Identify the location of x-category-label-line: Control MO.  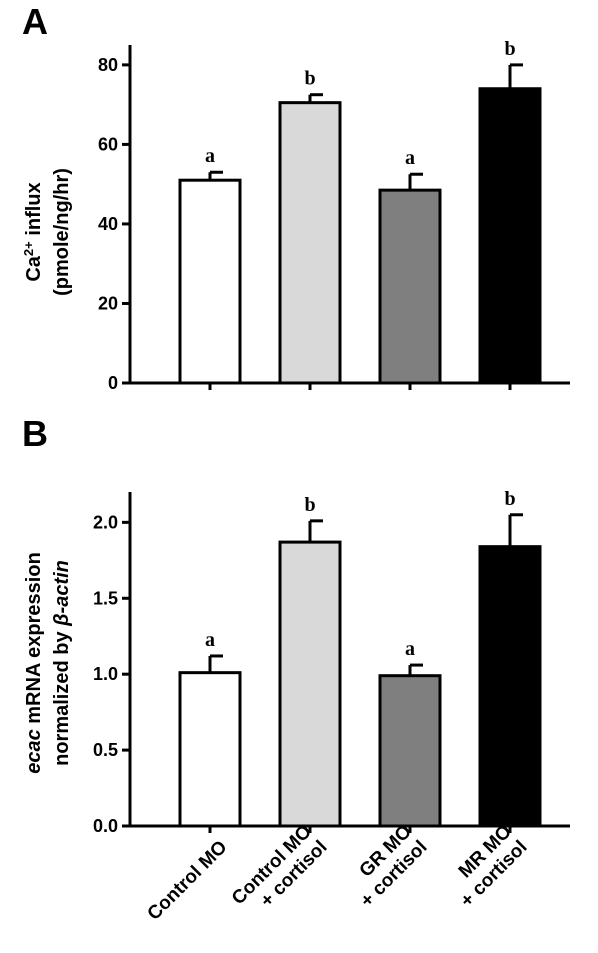
(188, 881).